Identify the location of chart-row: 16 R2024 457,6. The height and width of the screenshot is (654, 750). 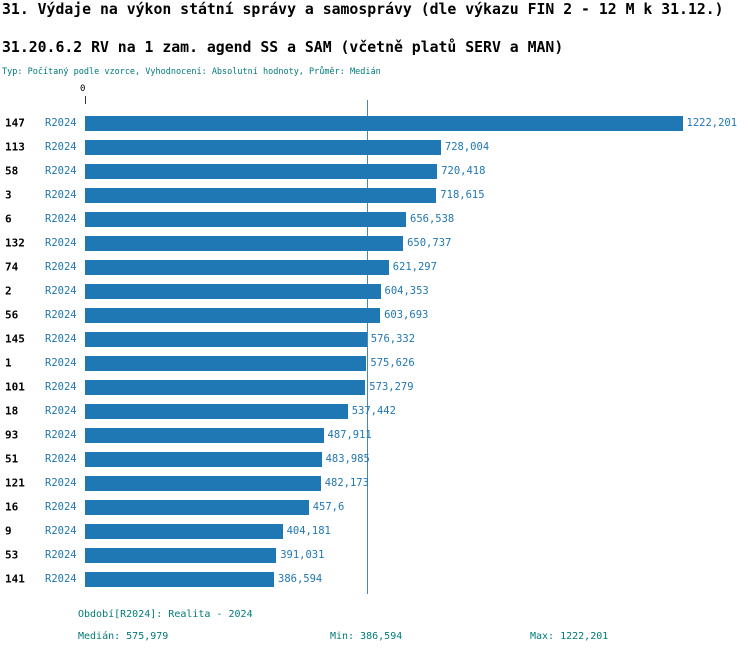
(375, 507).